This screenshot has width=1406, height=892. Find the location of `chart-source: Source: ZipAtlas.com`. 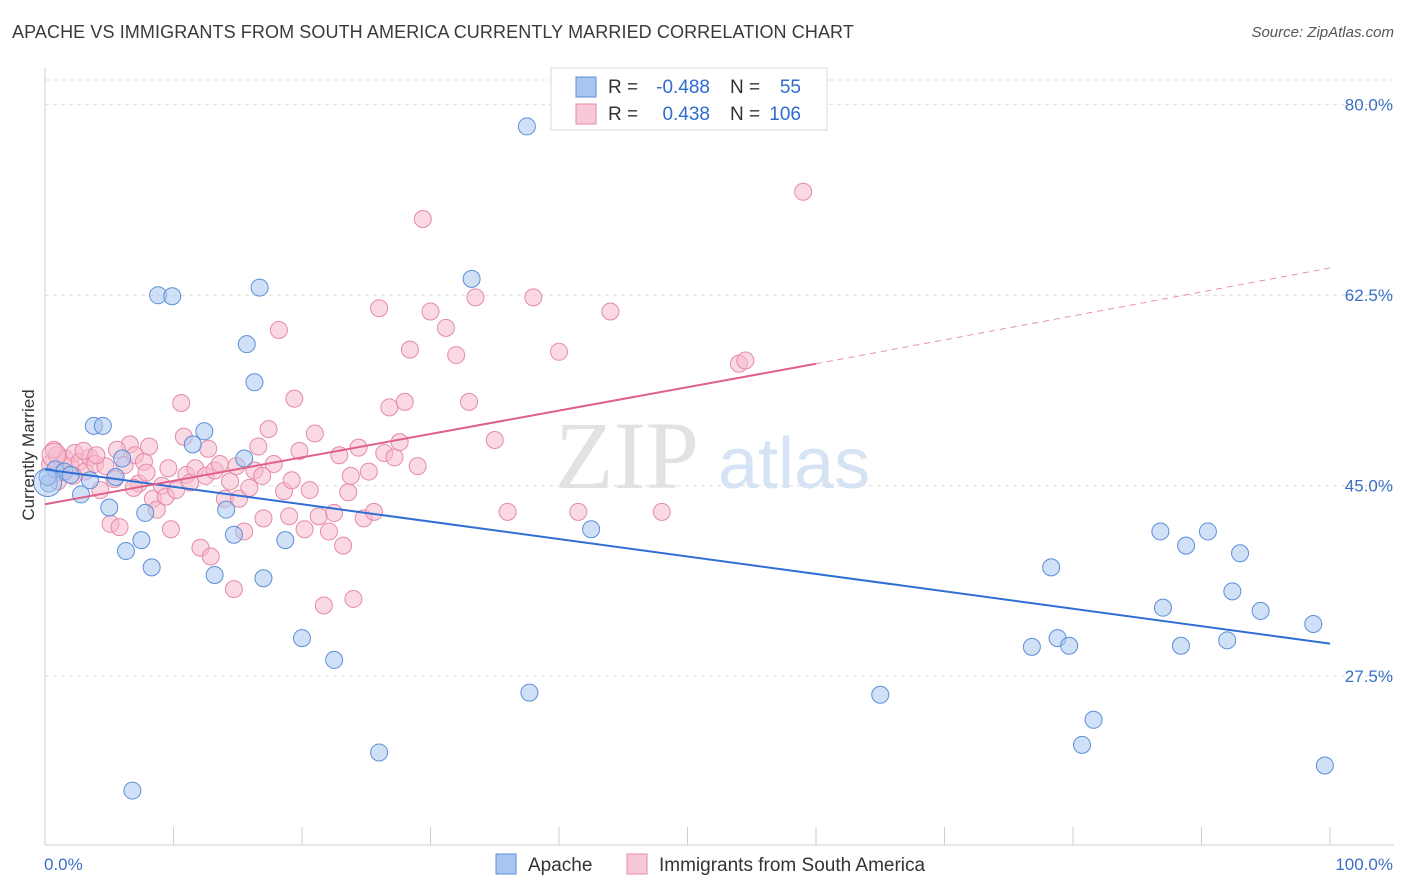

chart-source: Source: ZipAtlas.com is located at coordinates (1322, 32).